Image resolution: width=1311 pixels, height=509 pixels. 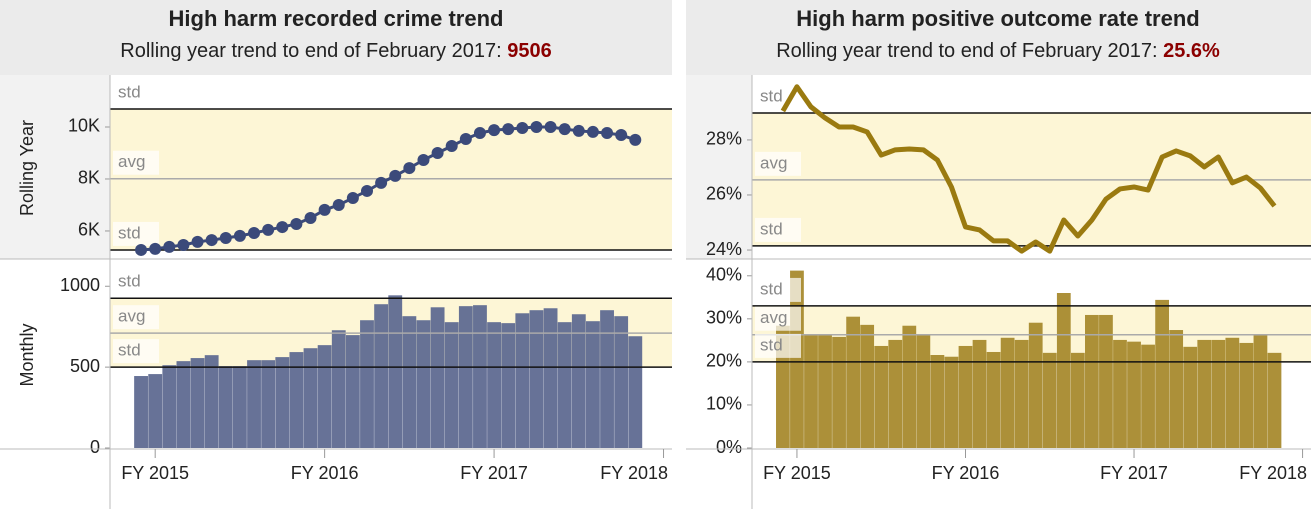 I want to click on trend-line, so click(x=1028, y=169).